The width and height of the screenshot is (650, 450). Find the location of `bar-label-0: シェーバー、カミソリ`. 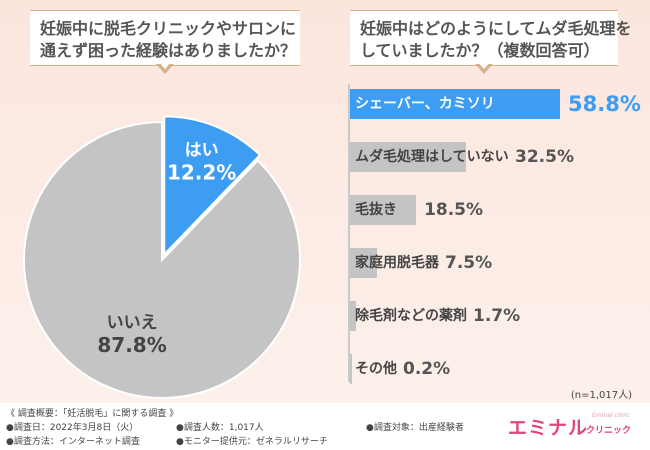

bar-label-0: シェーバー、カミソリ is located at coordinates (425, 104).